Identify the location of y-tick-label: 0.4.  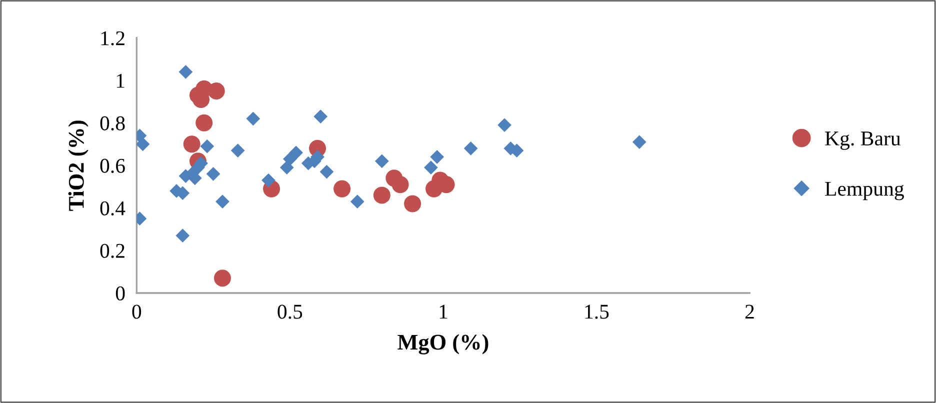
(113, 208).